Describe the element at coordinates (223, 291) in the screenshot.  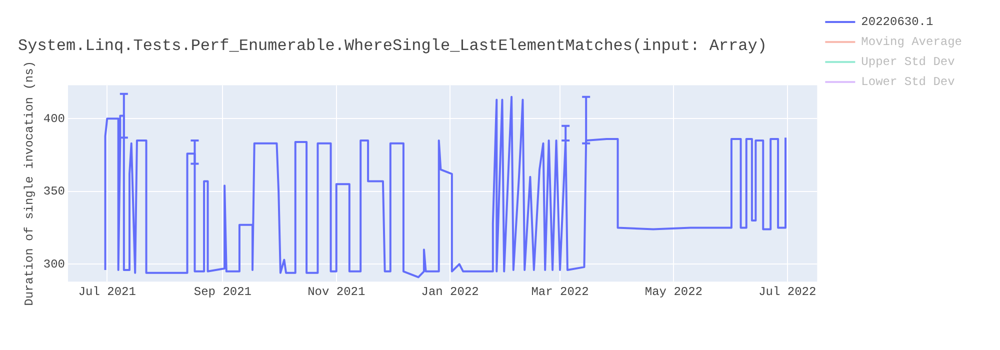
I see `x-tick-label: Sep 2021` at that location.